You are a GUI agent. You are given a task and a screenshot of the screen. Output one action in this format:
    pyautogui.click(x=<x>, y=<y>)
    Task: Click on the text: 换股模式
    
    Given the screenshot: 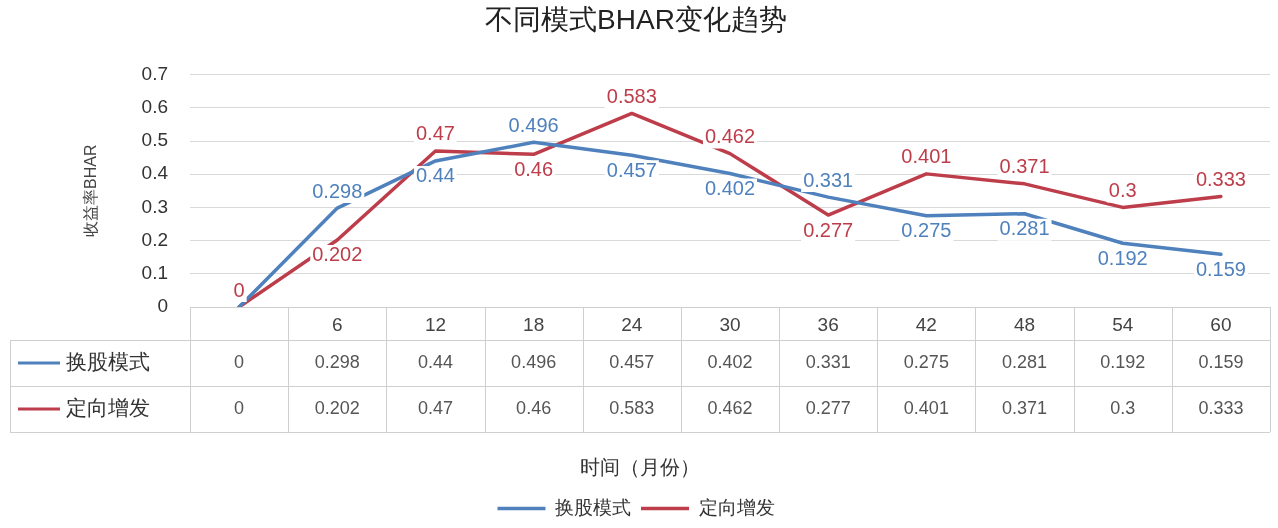 What is the action you would take?
    pyautogui.click(x=593, y=507)
    